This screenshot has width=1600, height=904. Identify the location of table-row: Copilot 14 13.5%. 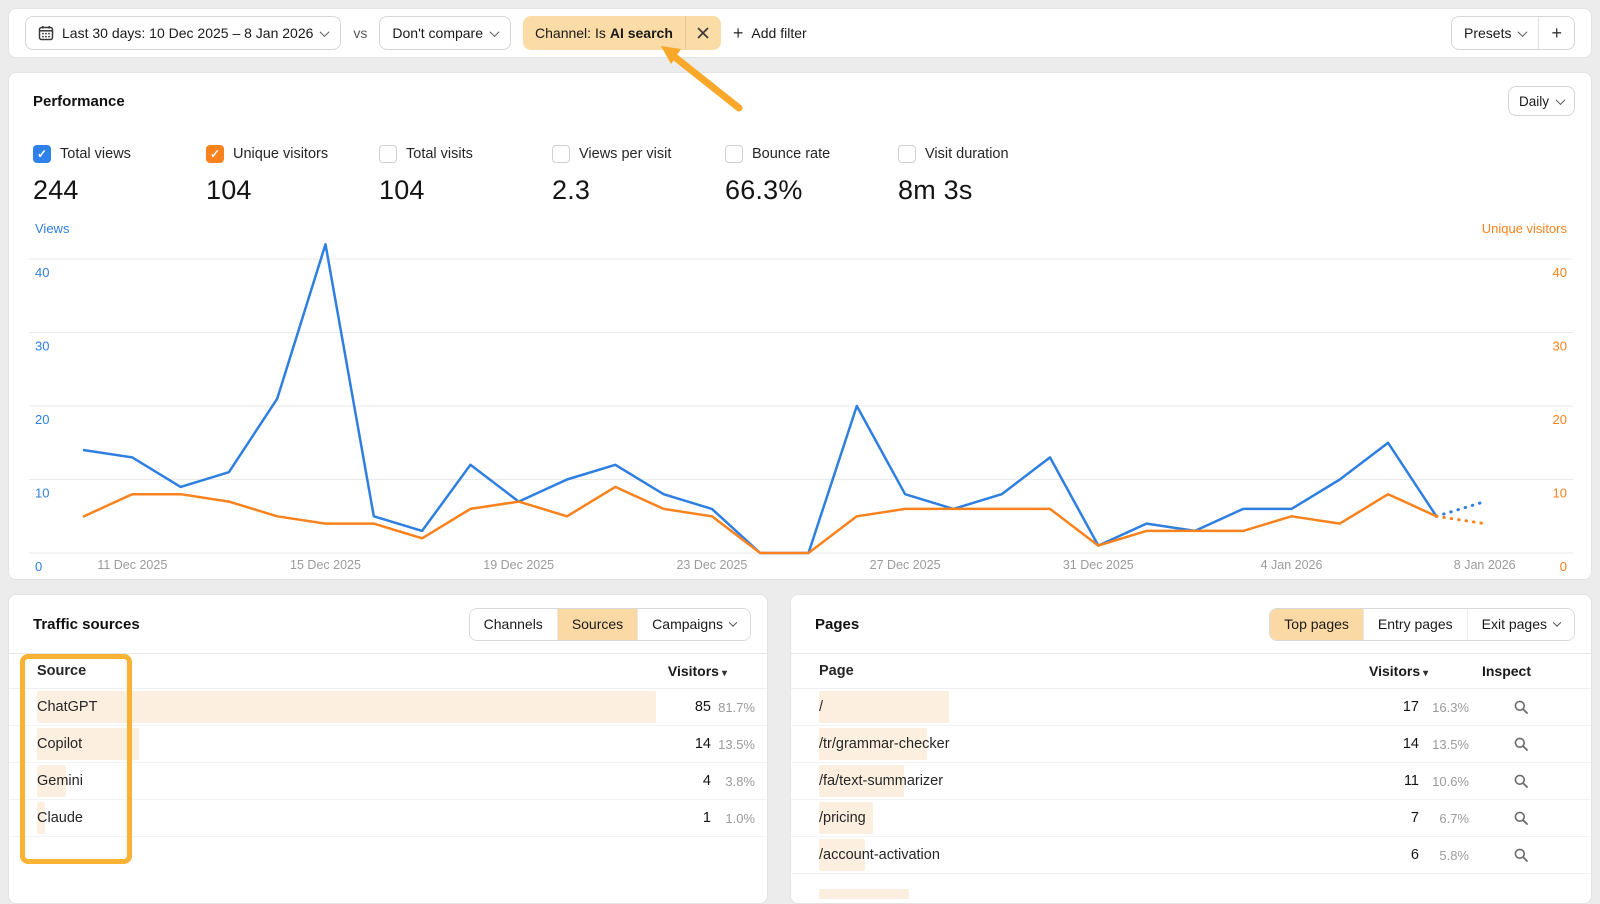
(388, 744).